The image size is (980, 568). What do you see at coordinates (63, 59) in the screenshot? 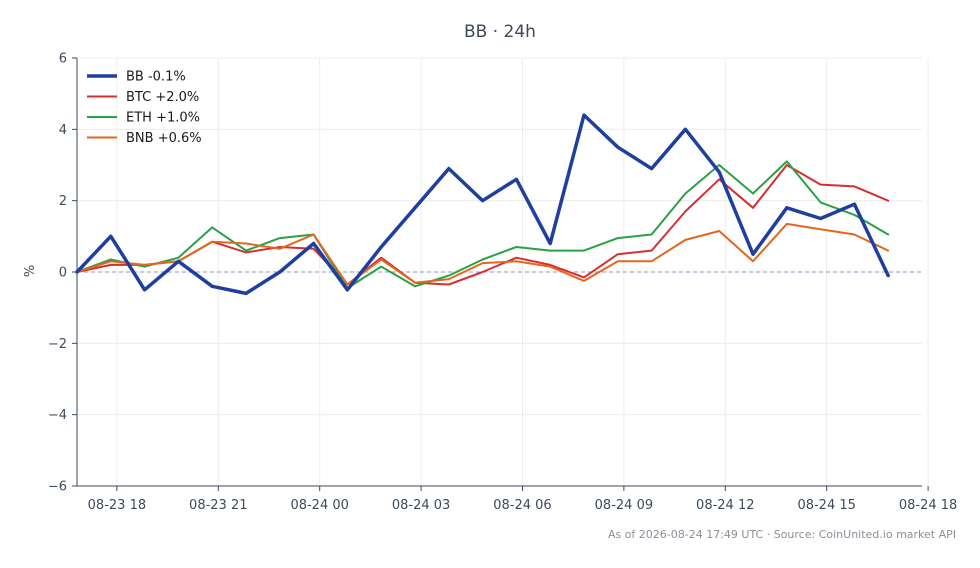
I see `y-tick-label: 6` at bounding box center [63, 59].